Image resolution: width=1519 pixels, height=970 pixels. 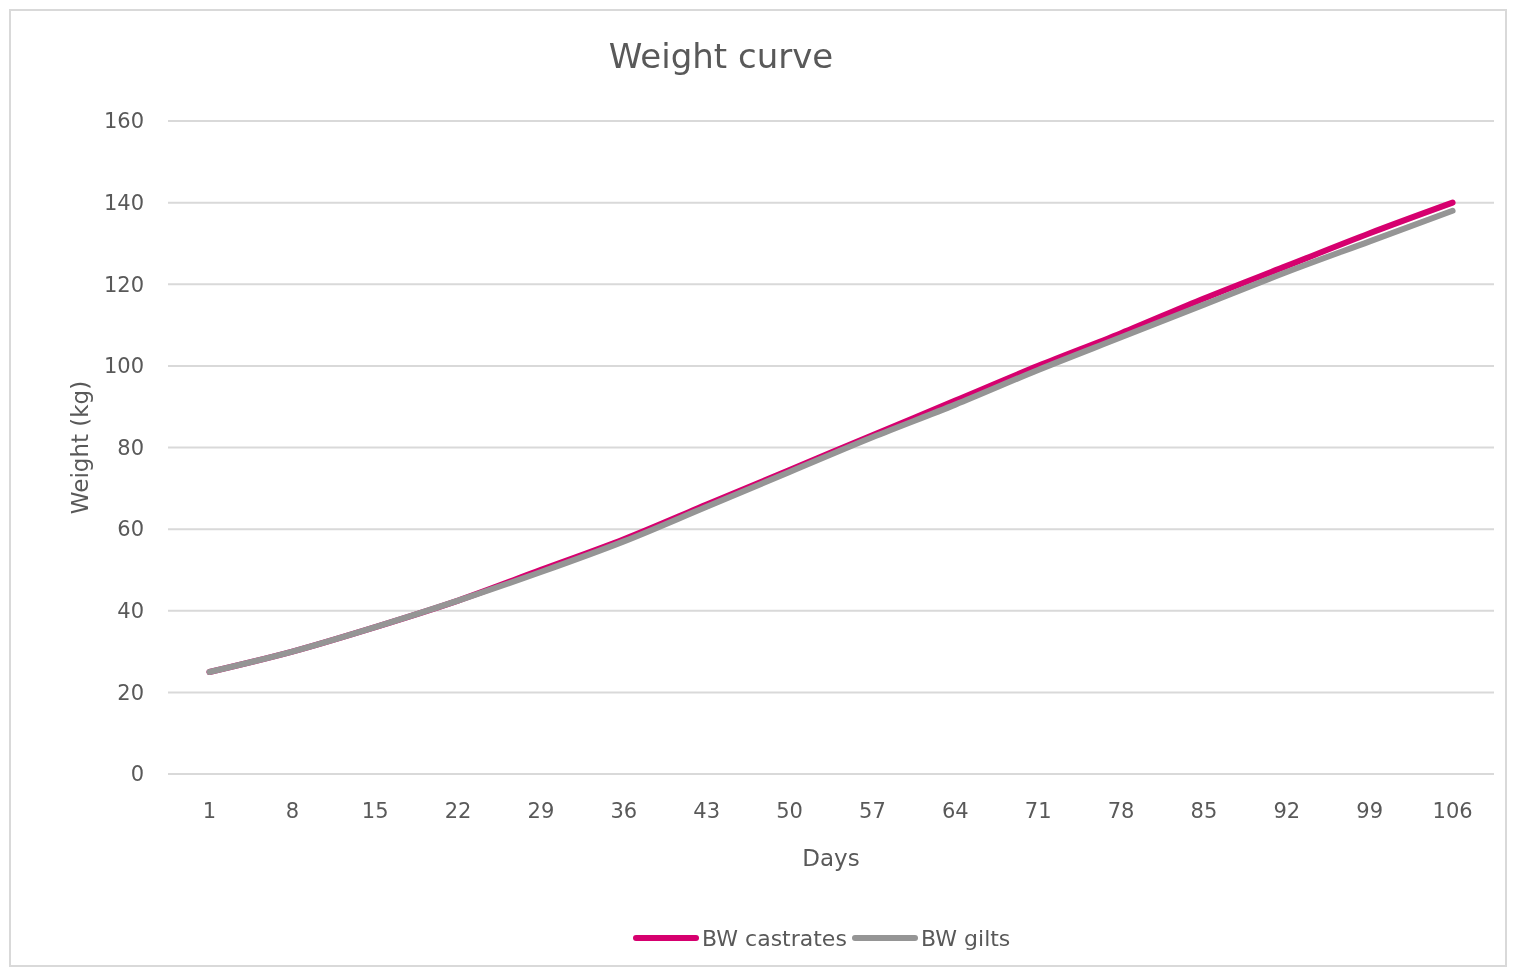 What do you see at coordinates (721, 56) in the screenshot?
I see `chart-title: Weight curve` at bounding box center [721, 56].